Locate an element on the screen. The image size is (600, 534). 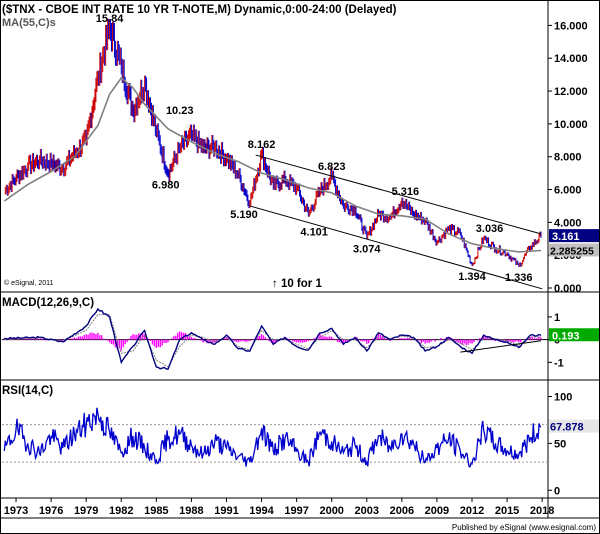
price-annotation: 10.23 is located at coordinates (180, 111).